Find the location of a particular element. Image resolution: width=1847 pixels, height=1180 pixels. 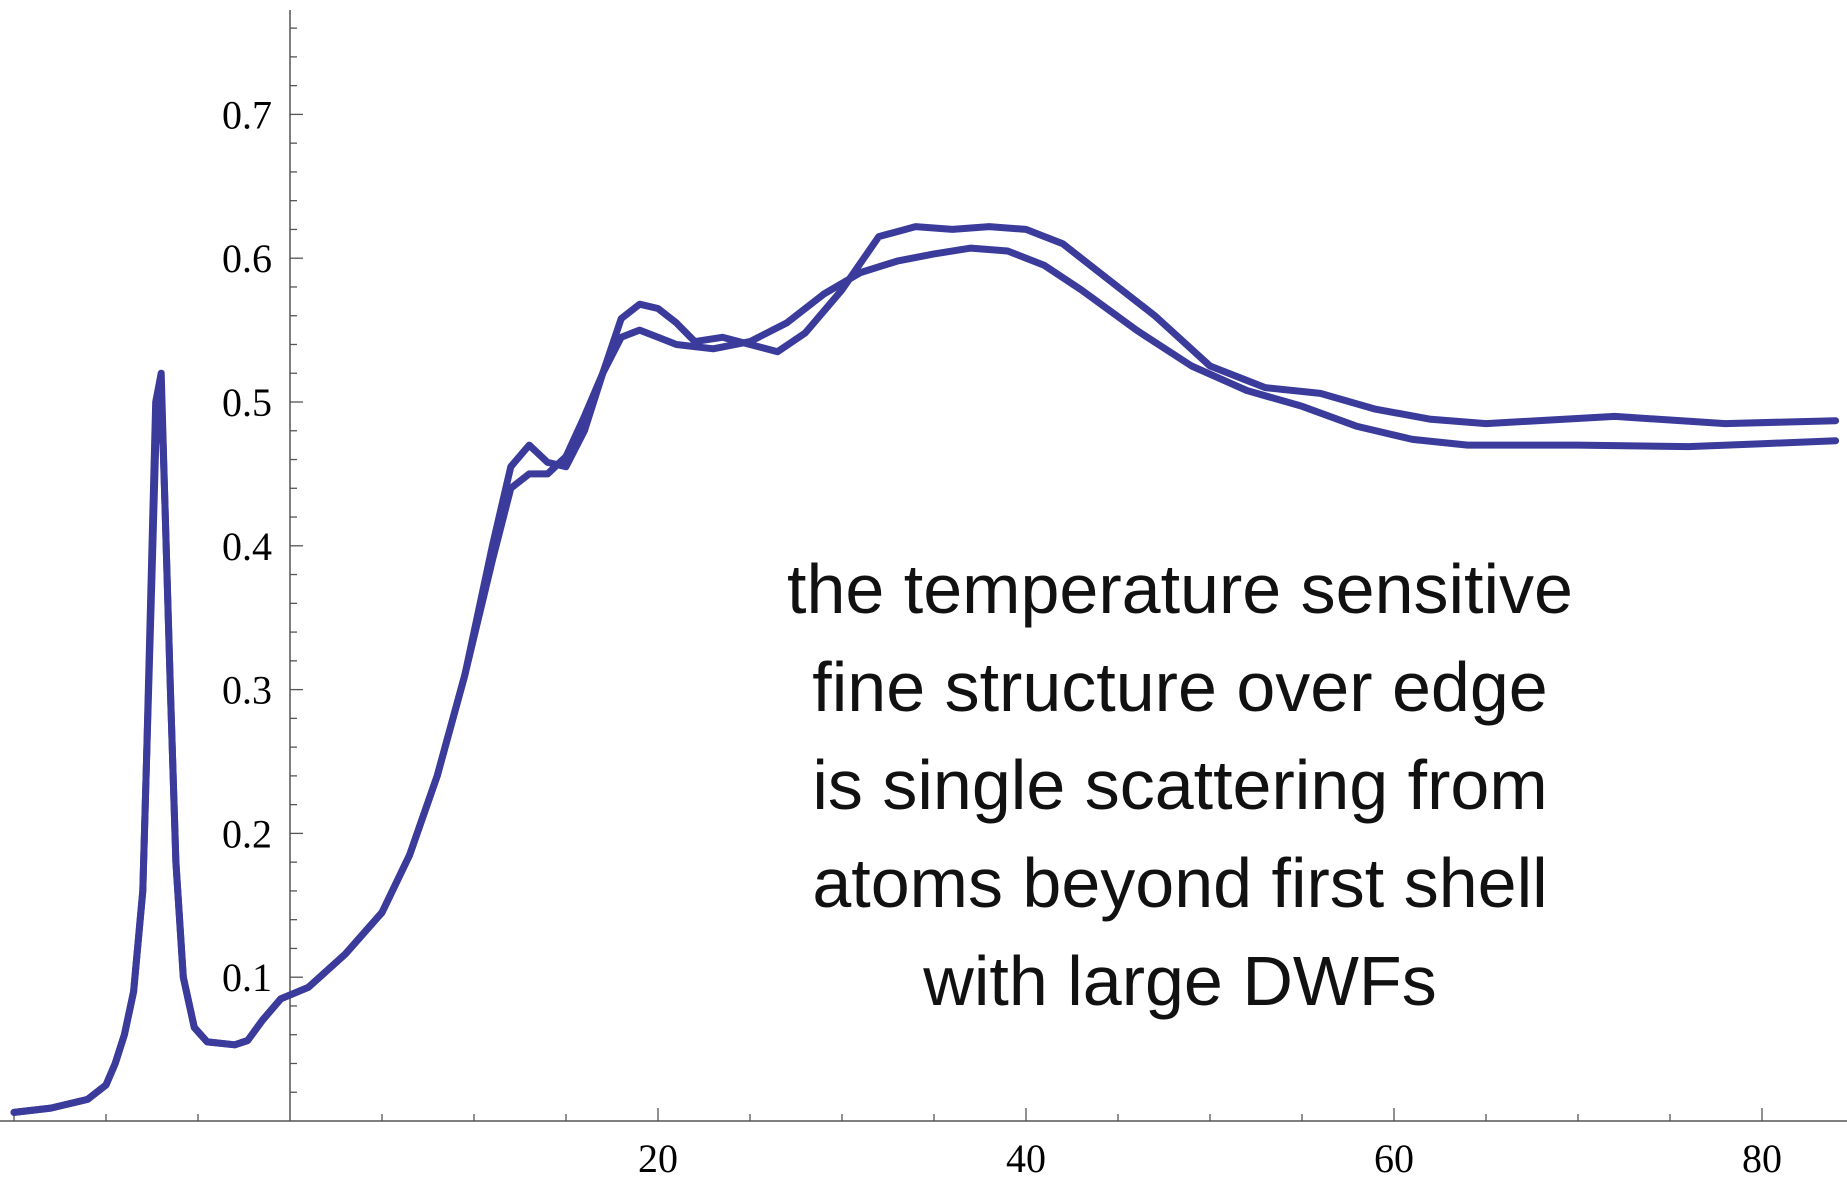

x-tick-label: 60 is located at coordinates (1394, 1158).